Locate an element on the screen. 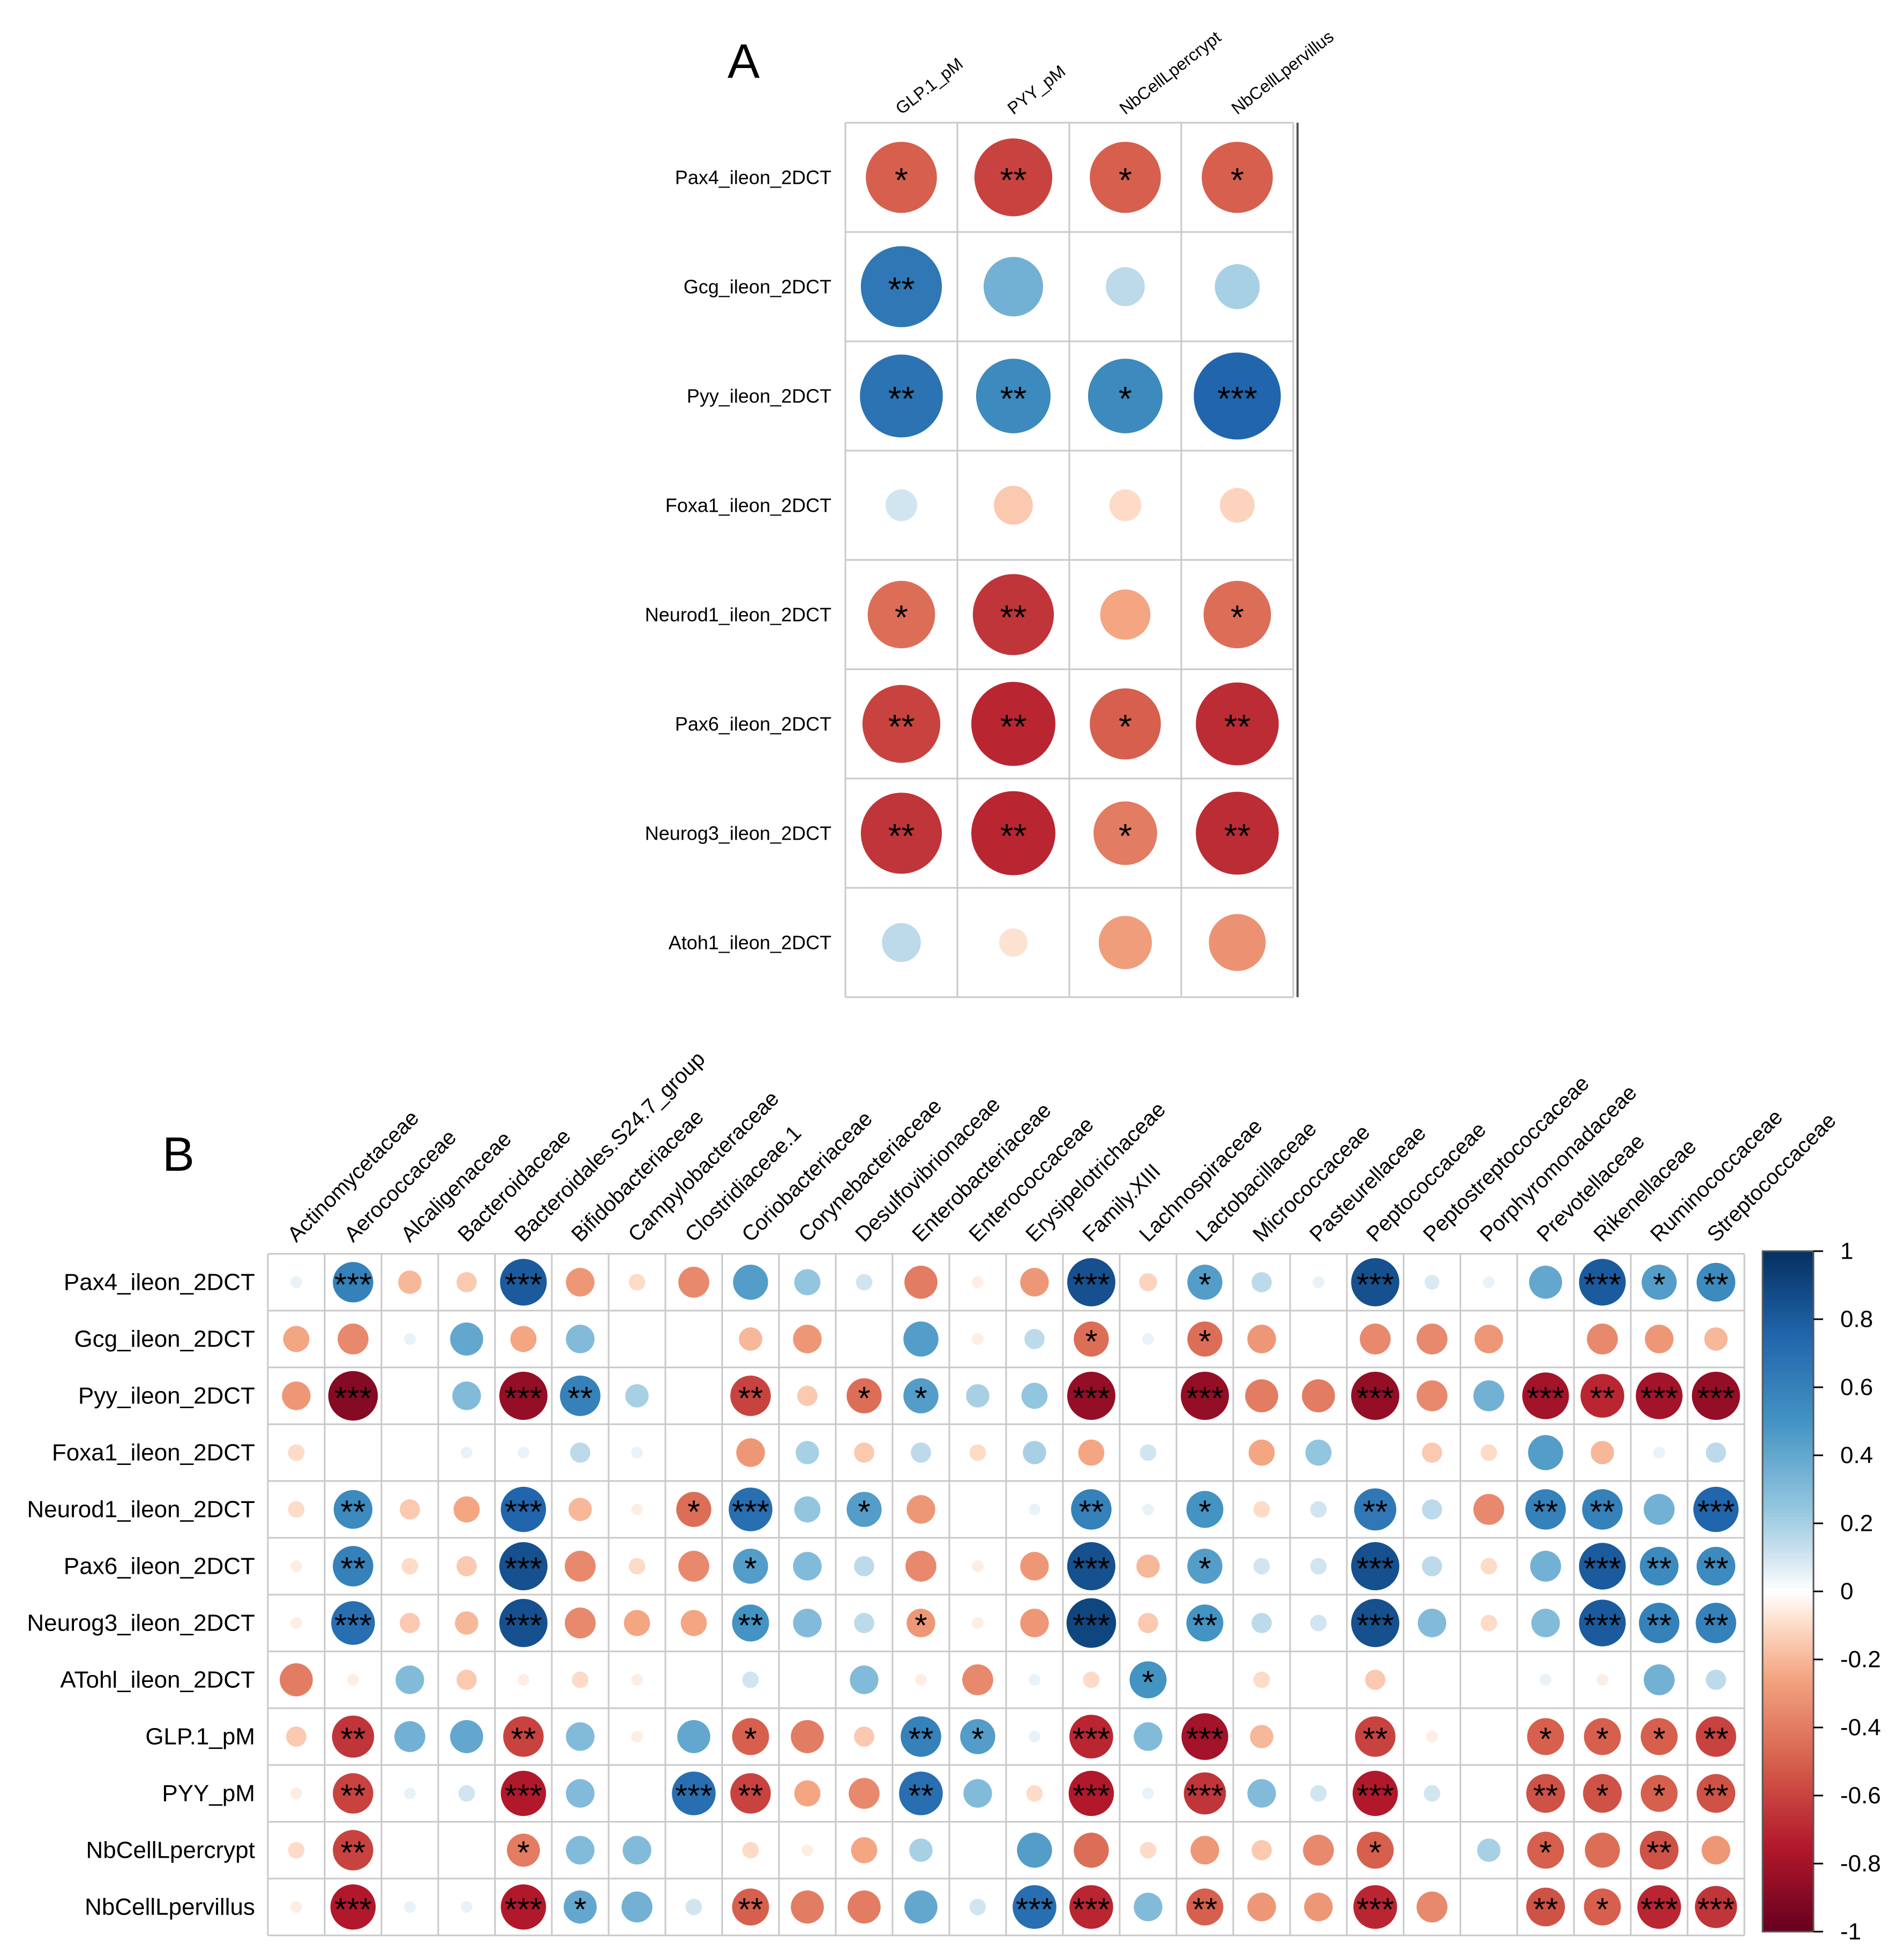  panel-a-row-label: Pyy_ileon_2DCT is located at coordinates (759, 396).